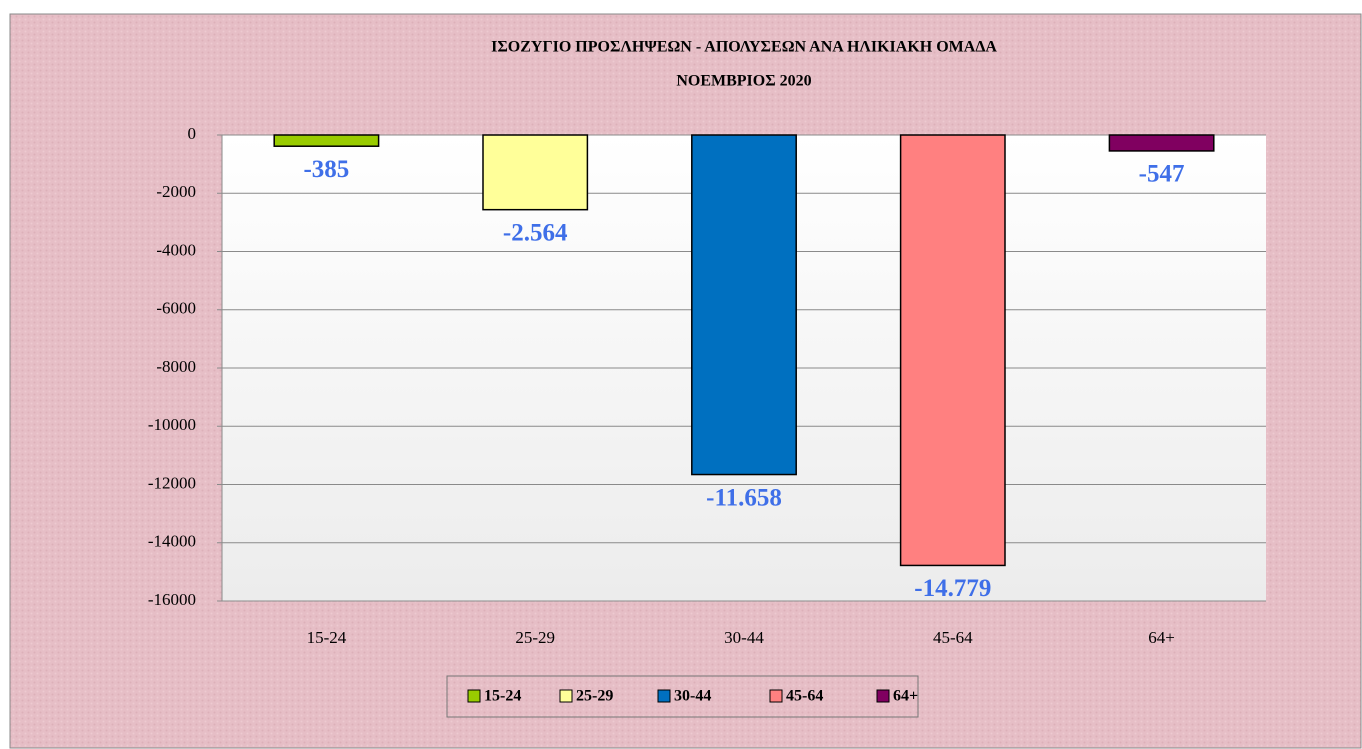 The image size is (1362, 749). Describe the element at coordinates (905, 696) in the screenshot. I see `legend-label: 64+` at that location.